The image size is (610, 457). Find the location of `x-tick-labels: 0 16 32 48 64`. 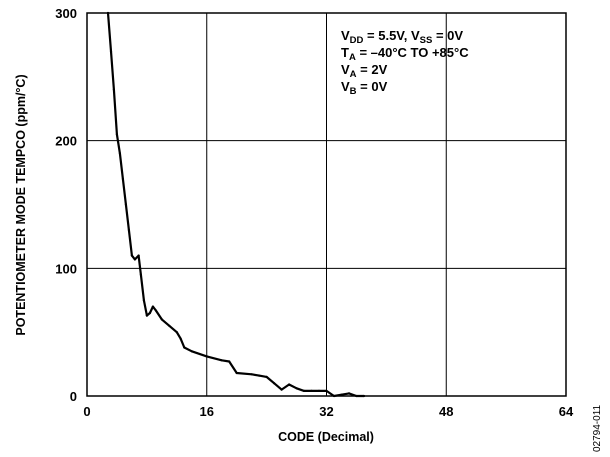

x-tick-labels: 0 16 32 48 64 is located at coordinates (328, 411).